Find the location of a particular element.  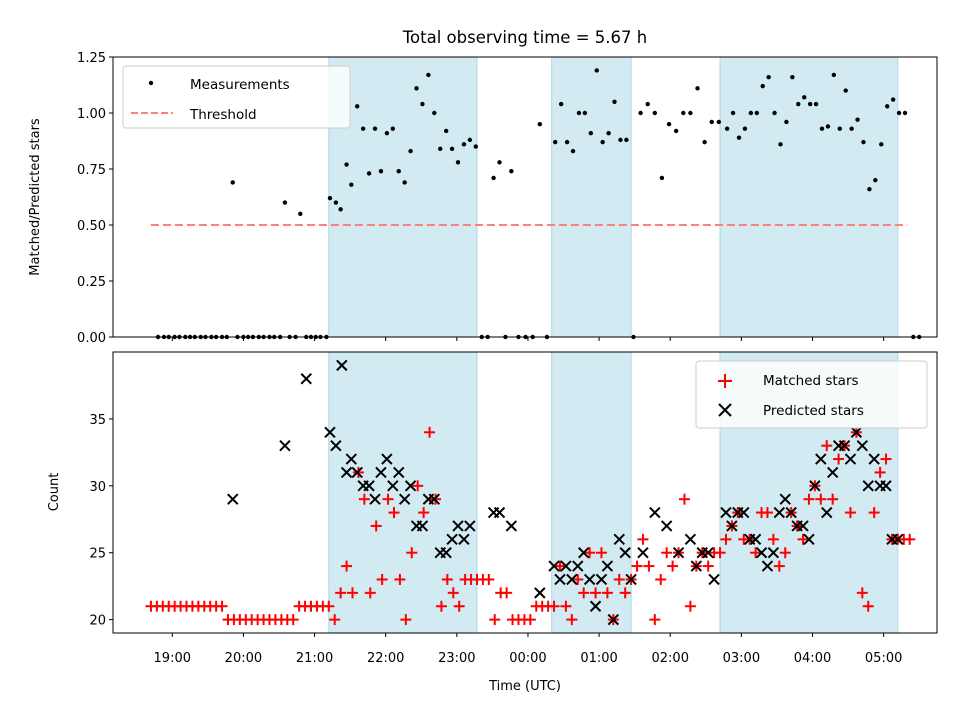

bottom-legend-frame is located at coordinates (811, 394).